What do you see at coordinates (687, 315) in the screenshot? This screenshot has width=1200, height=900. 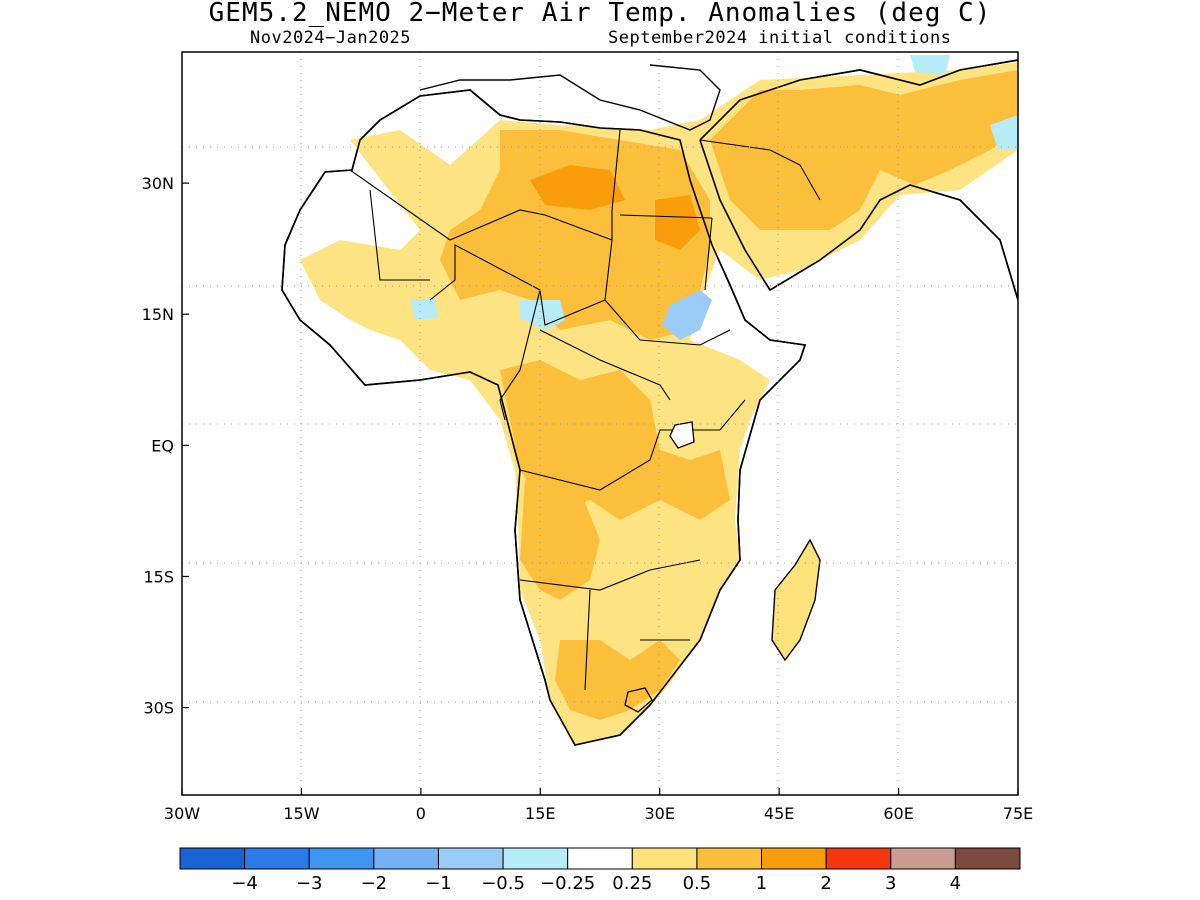 I see `anomaly-neg-ethiopia` at bounding box center [687, 315].